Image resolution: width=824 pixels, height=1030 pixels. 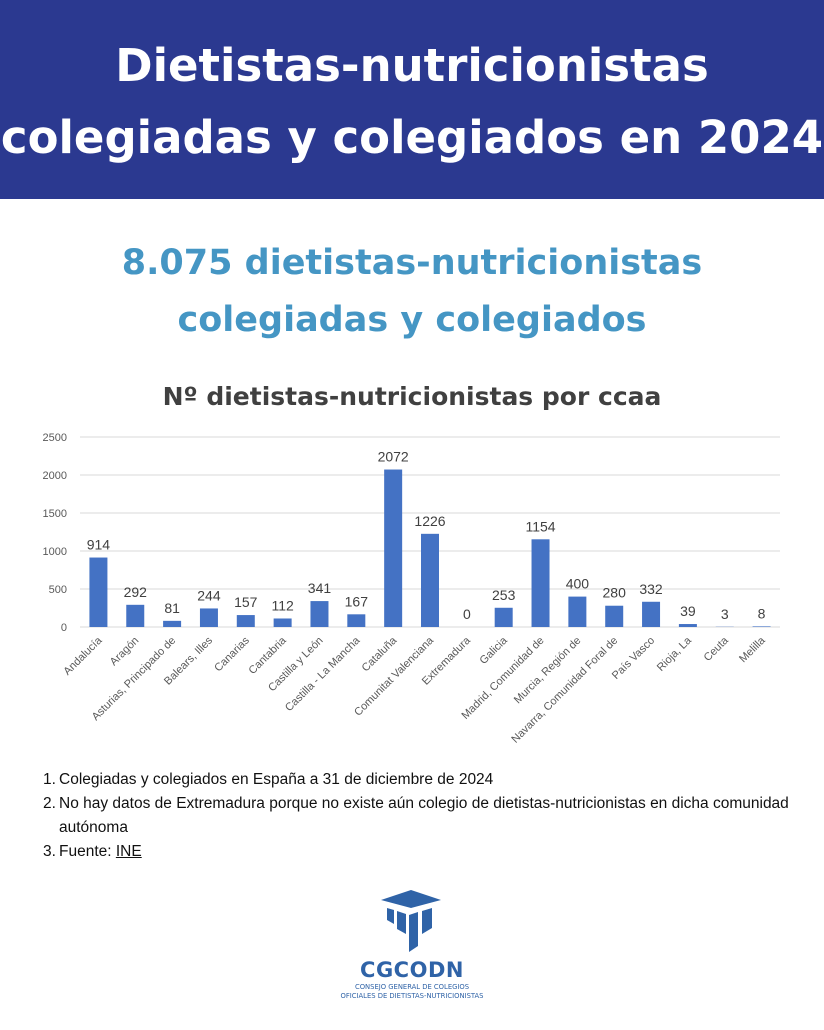 I want to click on x-category-label: Rioja, La, so click(x=675, y=654).